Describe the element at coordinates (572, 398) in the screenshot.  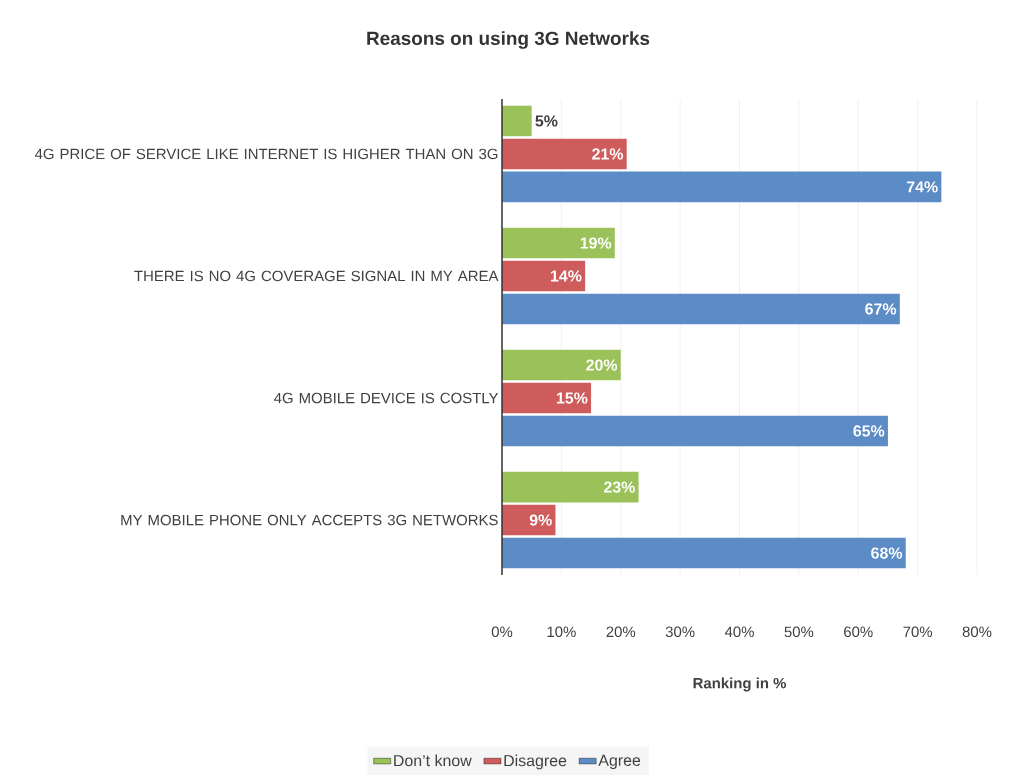
I see `data-label: 15%` at that location.